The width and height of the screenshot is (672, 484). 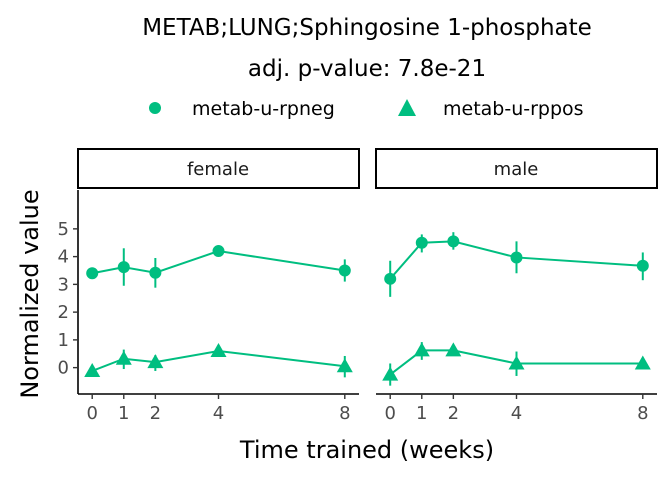 I want to click on strip-label-female: female, so click(x=218, y=169).